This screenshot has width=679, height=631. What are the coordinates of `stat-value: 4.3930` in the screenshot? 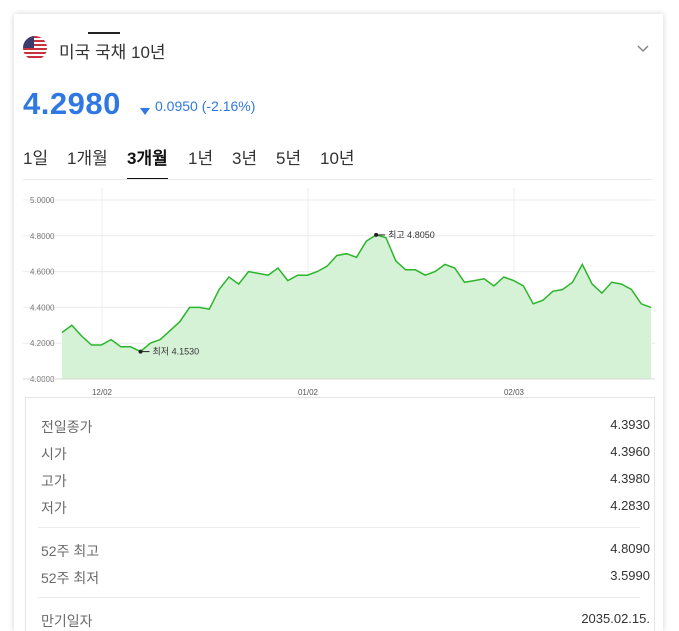 It's located at (630, 424).